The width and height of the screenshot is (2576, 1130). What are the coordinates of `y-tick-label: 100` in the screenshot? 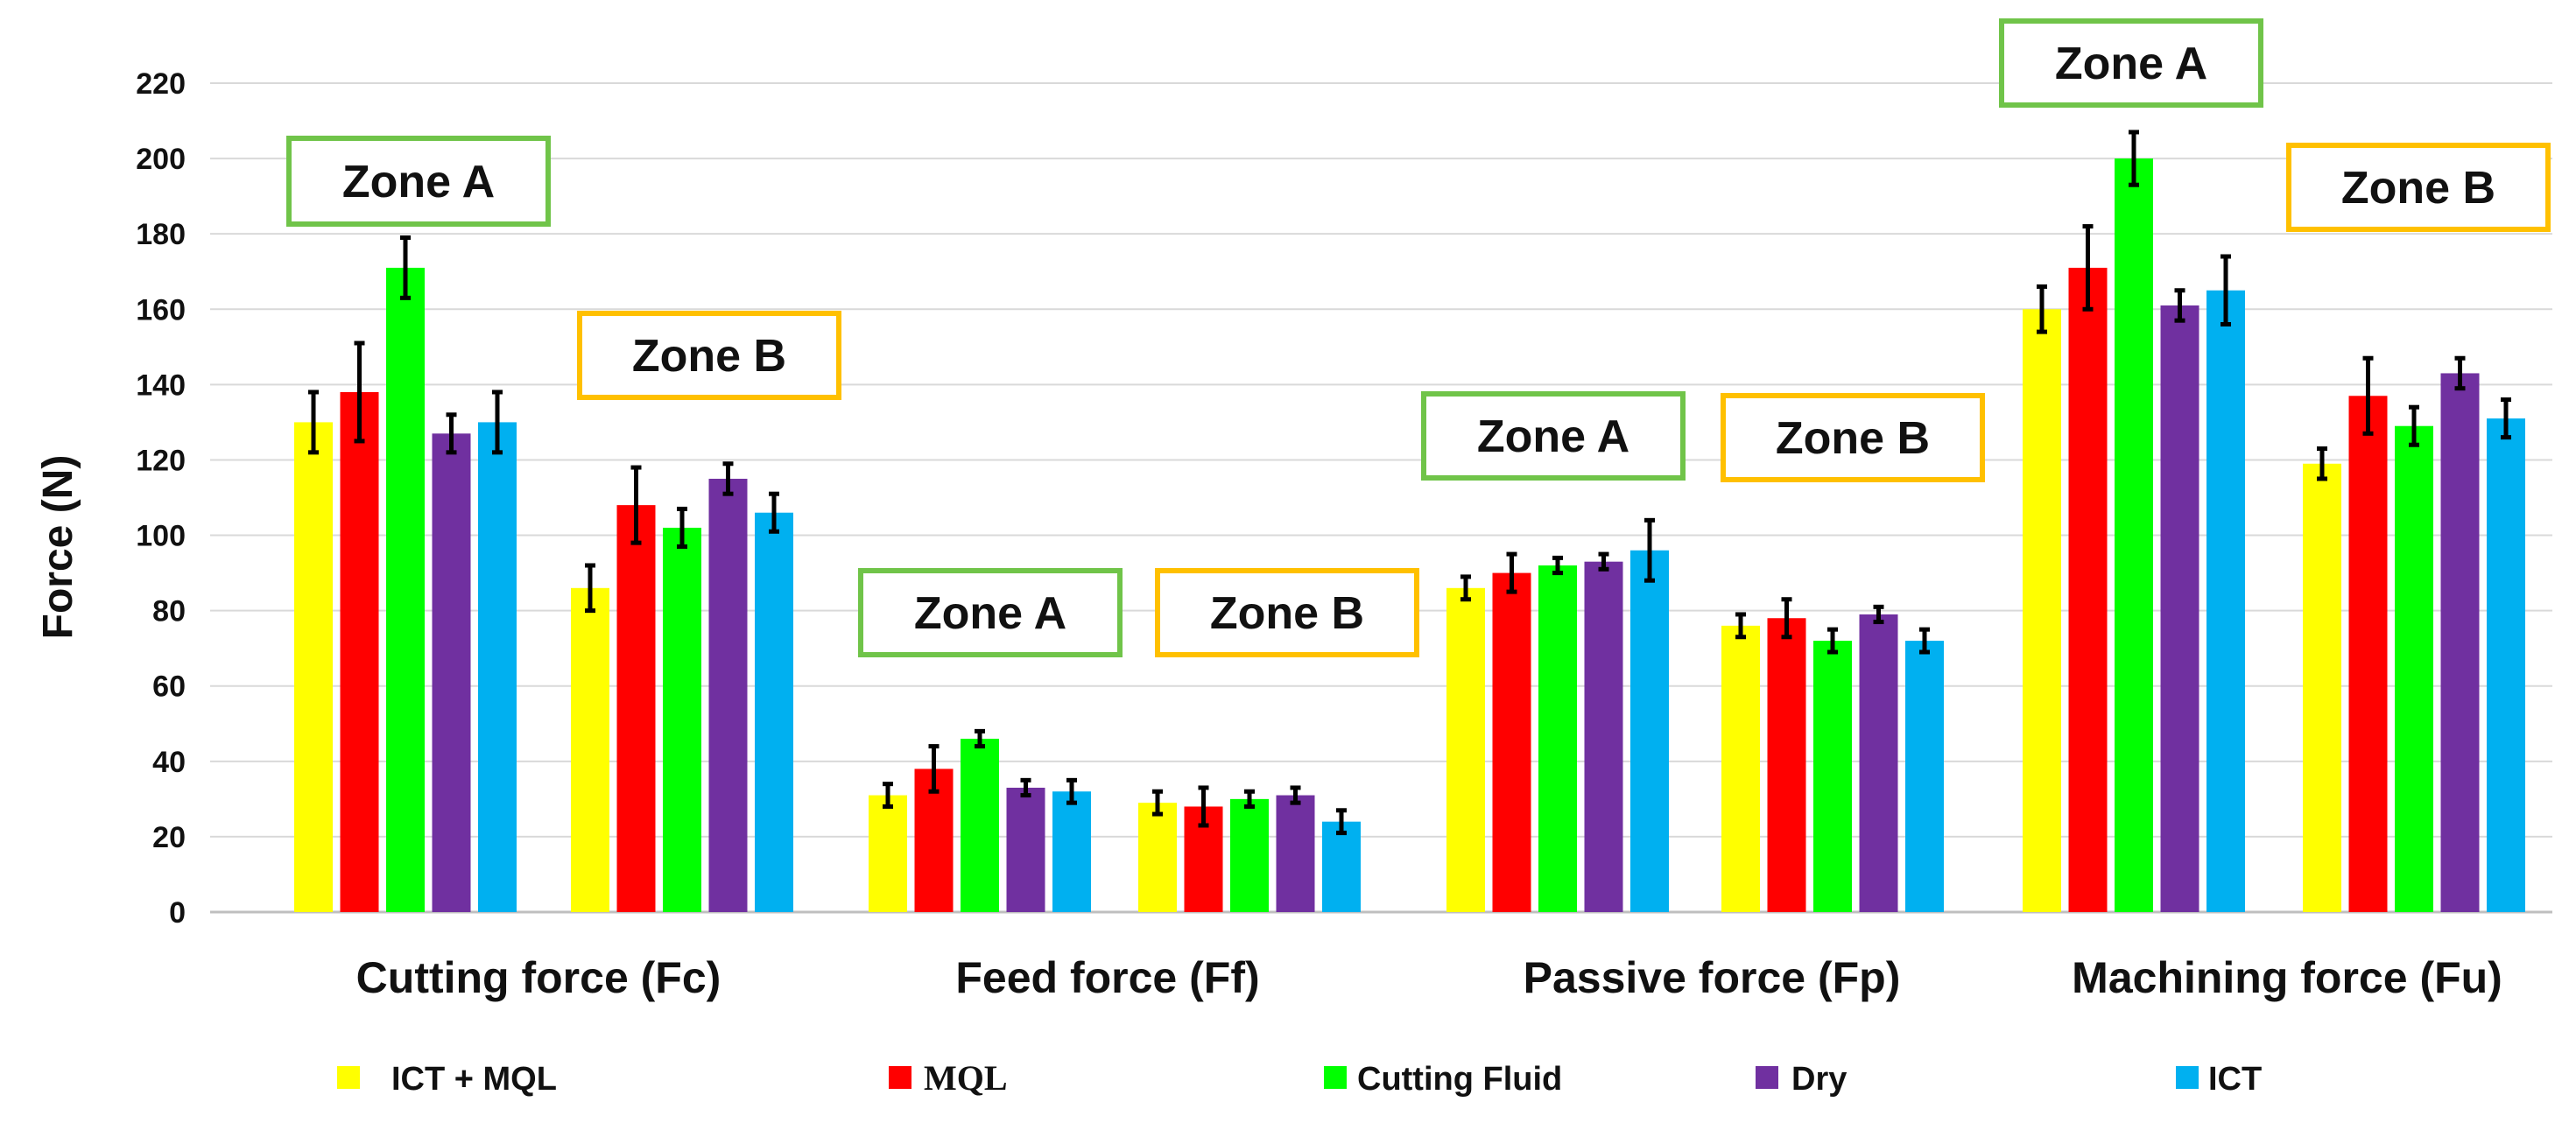 It's located at (161, 536).